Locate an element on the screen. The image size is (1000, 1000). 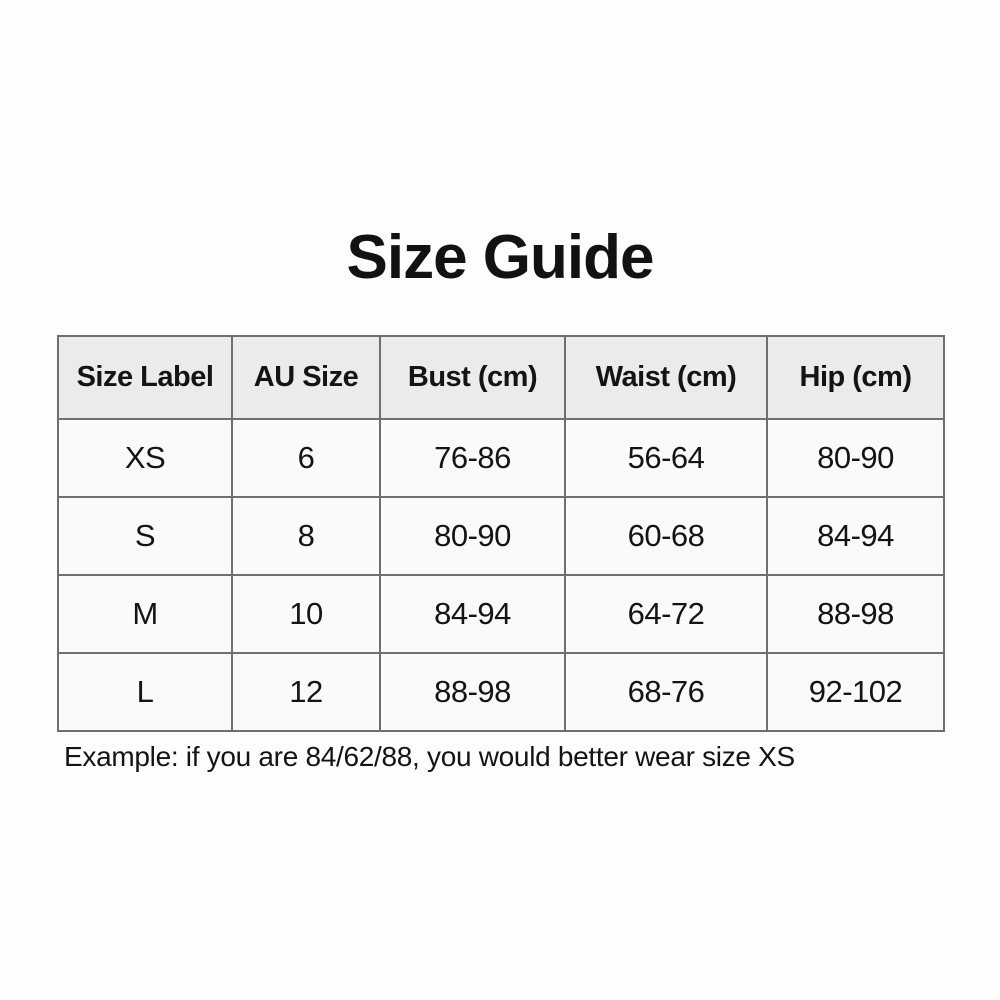
cell-waist: 64-72 is located at coordinates (666, 614).